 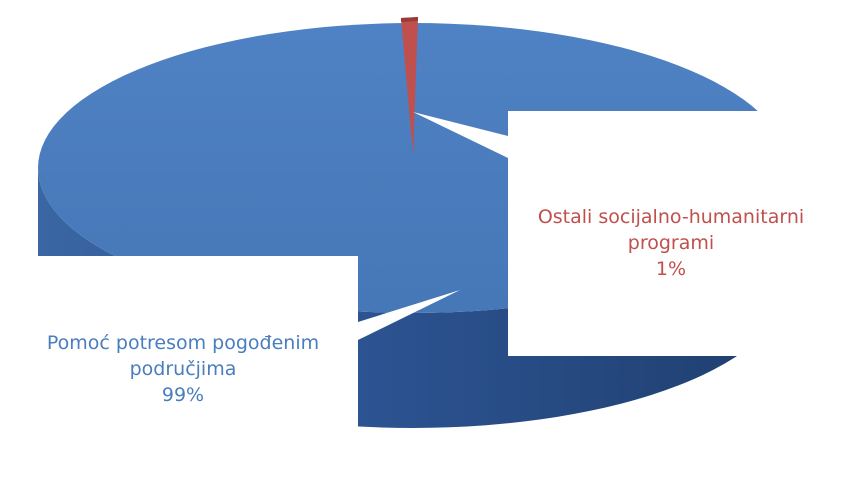 I want to click on slice-label-red: Ostali socijalno-humanitarni programi 1%, so click(x=671, y=243).